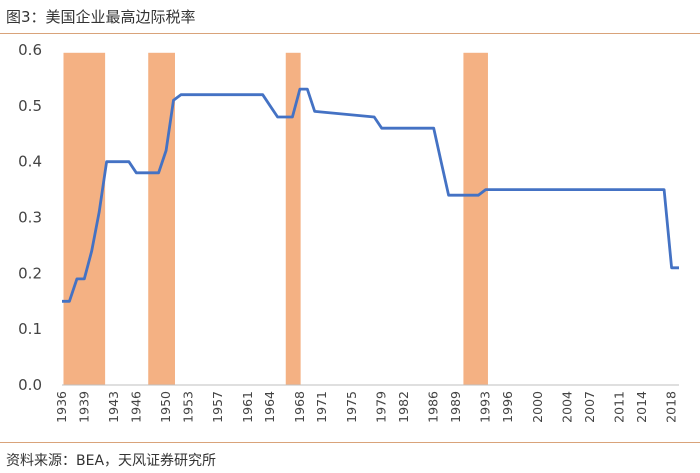  I want to click on x-tick-label: 1964, so click(269, 407).